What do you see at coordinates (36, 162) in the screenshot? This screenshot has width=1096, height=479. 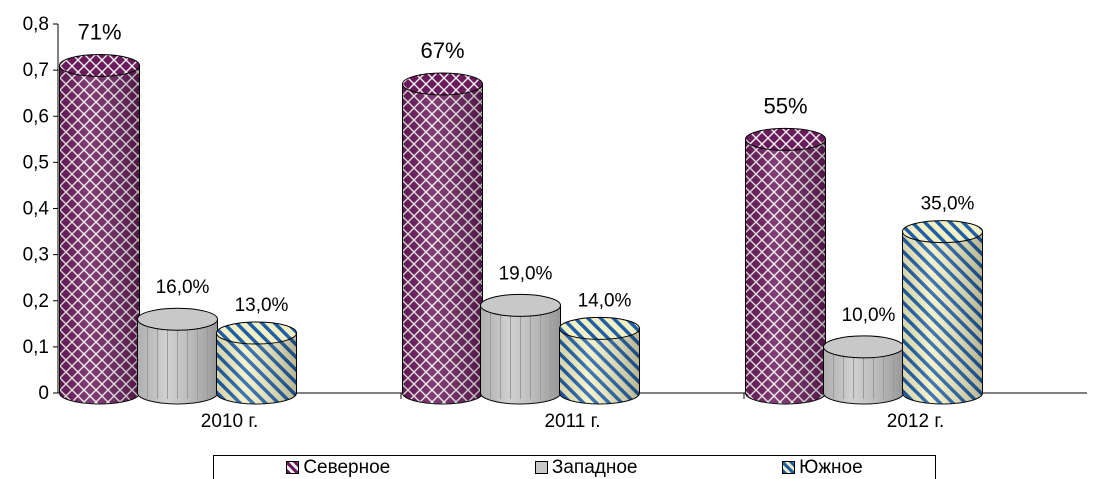 I see `y-tick-label: 0,5` at bounding box center [36, 162].